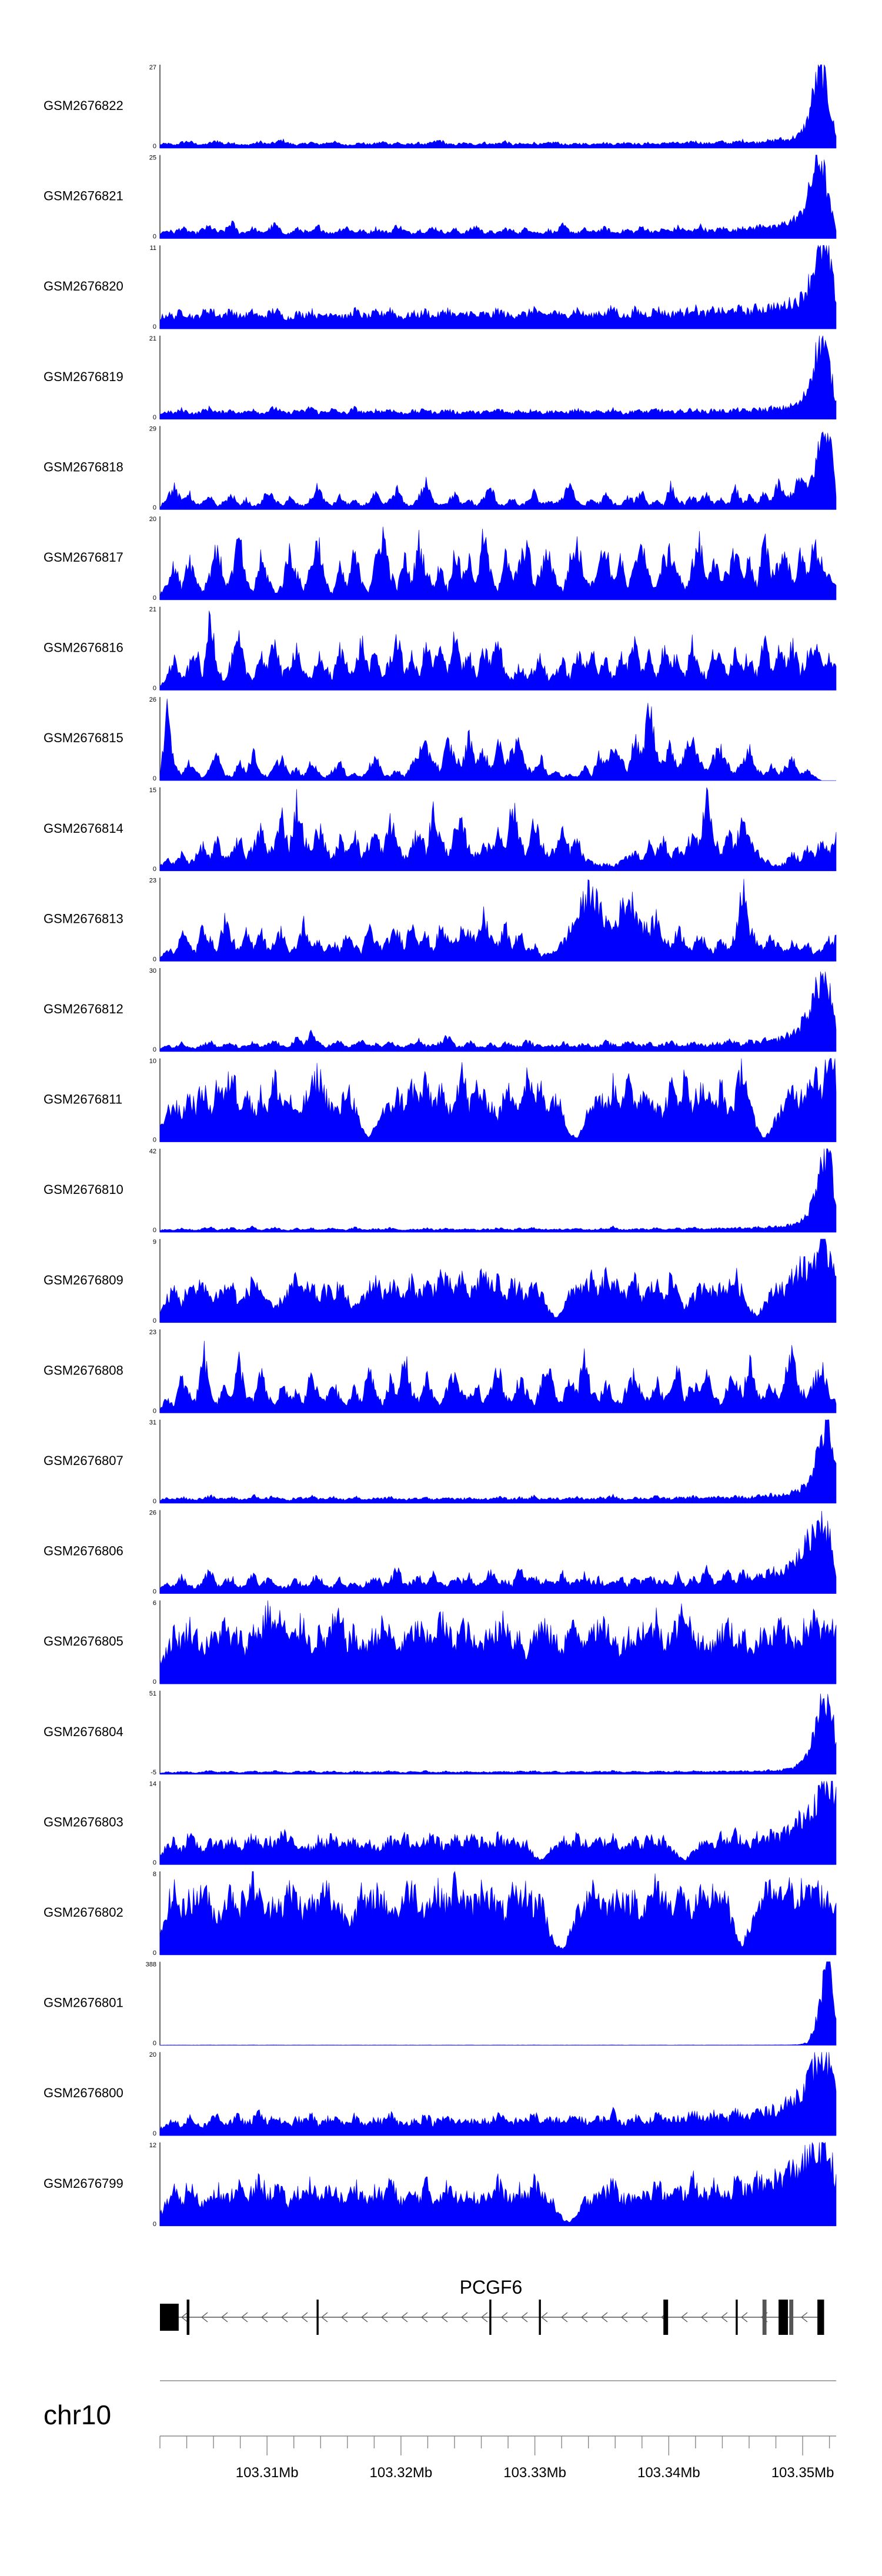 This screenshot has width=882, height=2576. What do you see at coordinates (534, 2473) in the screenshot?
I see `axis-tick-label: 103.33Mb` at bounding box center [534, 2473].